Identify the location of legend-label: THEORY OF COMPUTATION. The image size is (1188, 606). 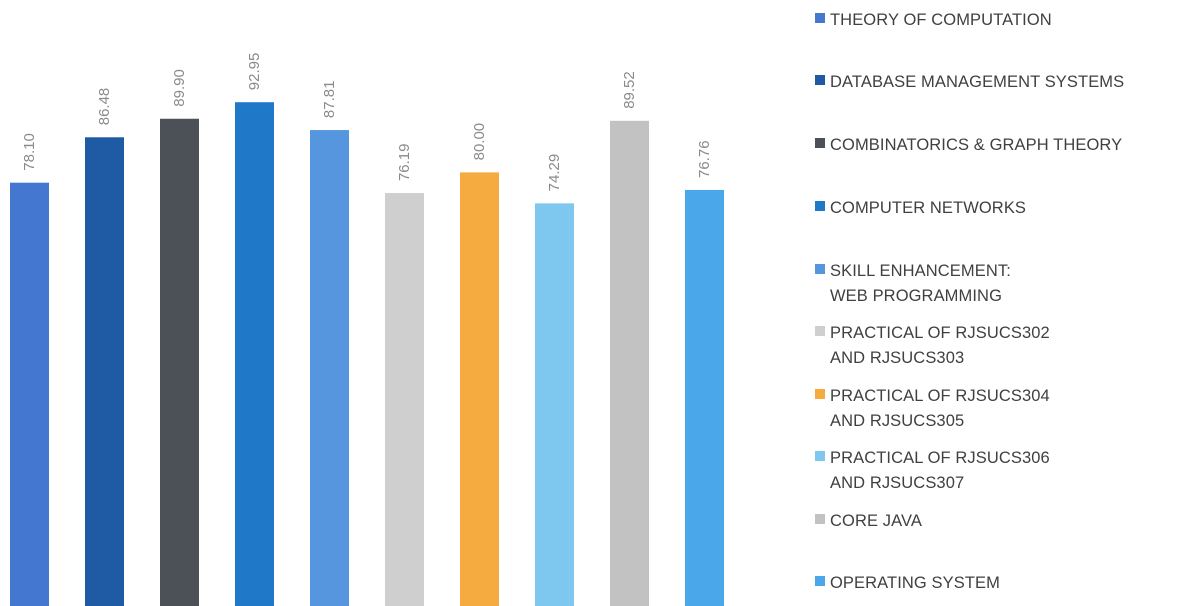
(941, 20).